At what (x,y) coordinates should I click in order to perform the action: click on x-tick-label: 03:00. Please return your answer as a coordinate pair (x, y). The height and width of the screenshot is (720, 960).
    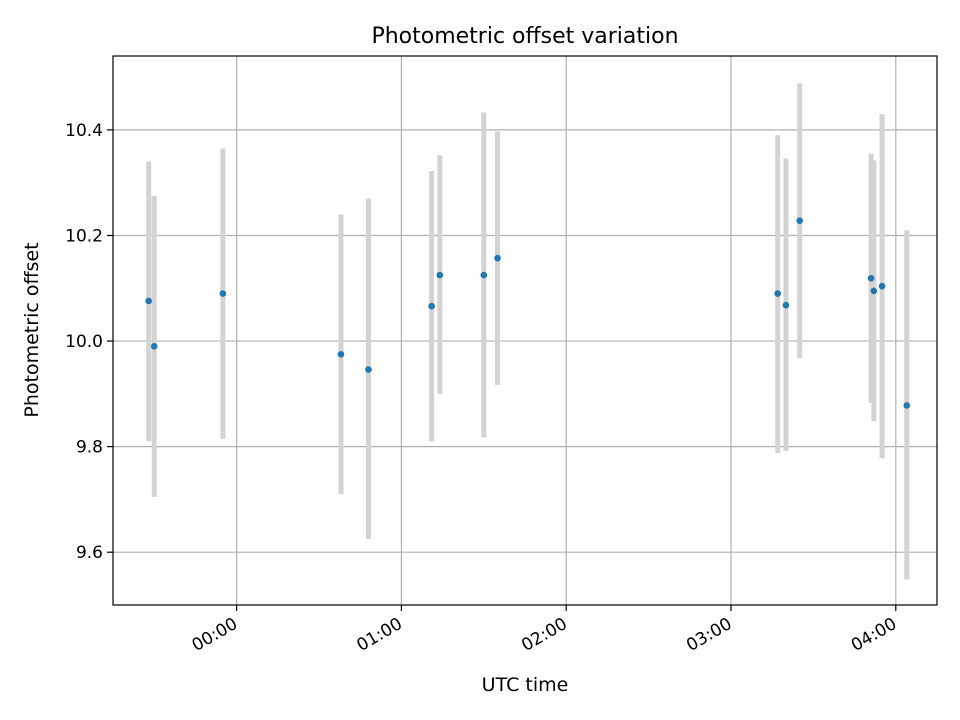
    Looking at the image, I should click on (709, 635).